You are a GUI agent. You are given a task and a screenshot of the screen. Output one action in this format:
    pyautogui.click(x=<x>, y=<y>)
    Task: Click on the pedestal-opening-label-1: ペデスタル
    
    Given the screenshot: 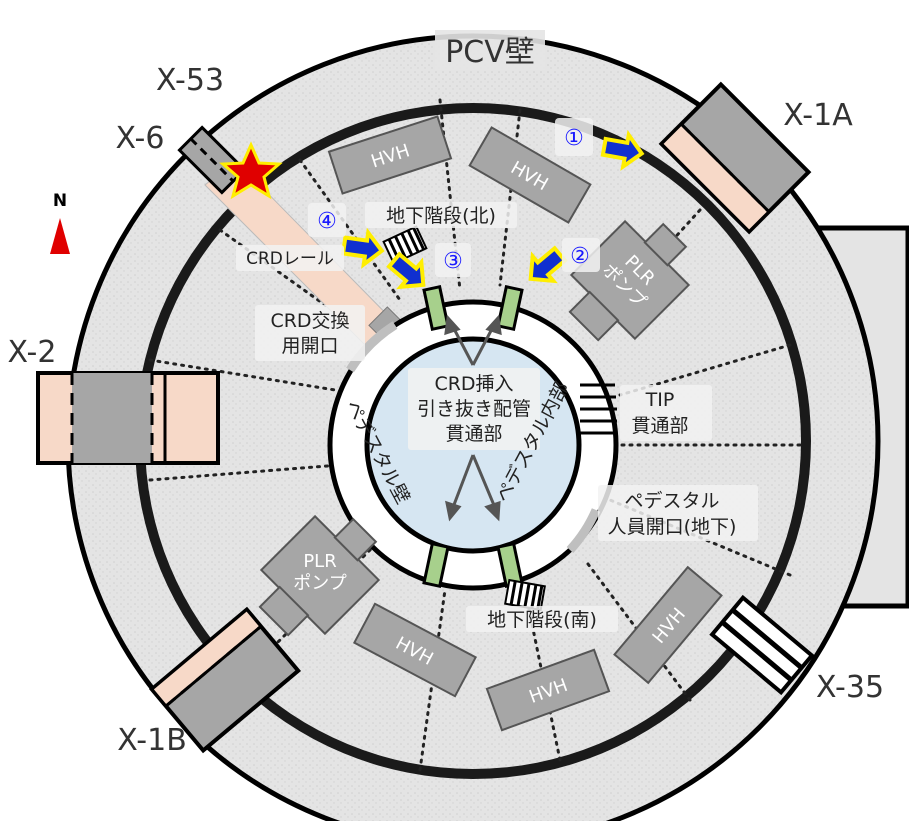 What is the action you would take?
    pyautogui.click(x=671, y=501)
    